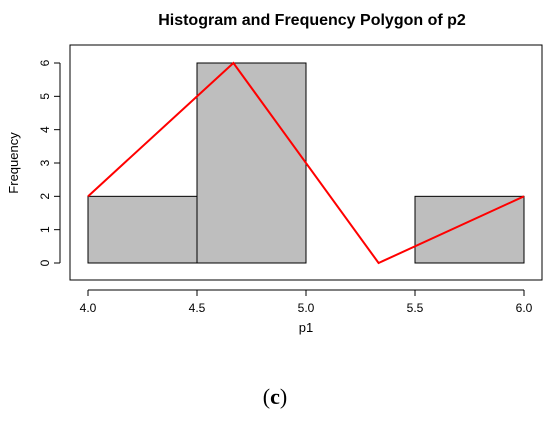  I want to click on caption-open: (, so click(266, 396).